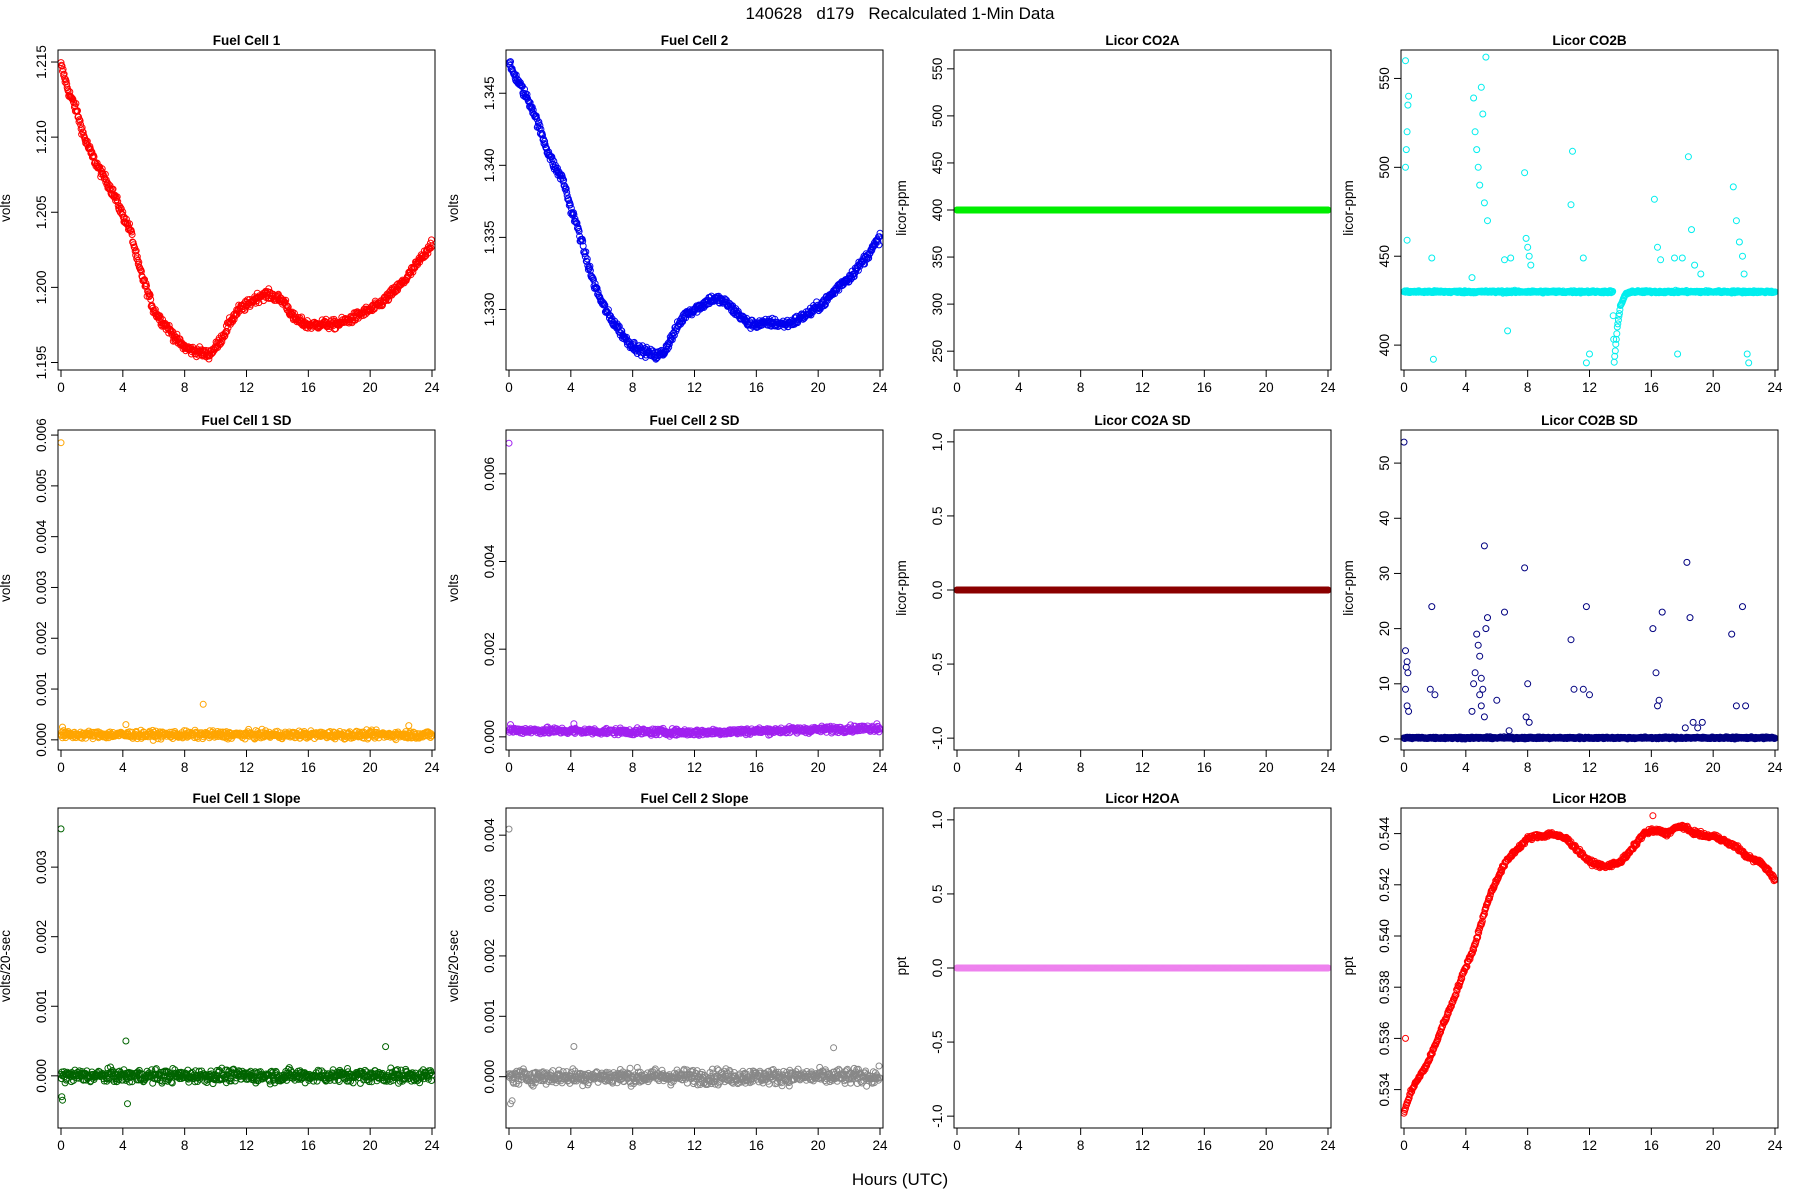 The height and width of the screenshot is (1200, 1800). Describe the element at coordinates (61, 387) in the screenshot. I see `fuel-cell-1-x-tick-label: 0` at that location.